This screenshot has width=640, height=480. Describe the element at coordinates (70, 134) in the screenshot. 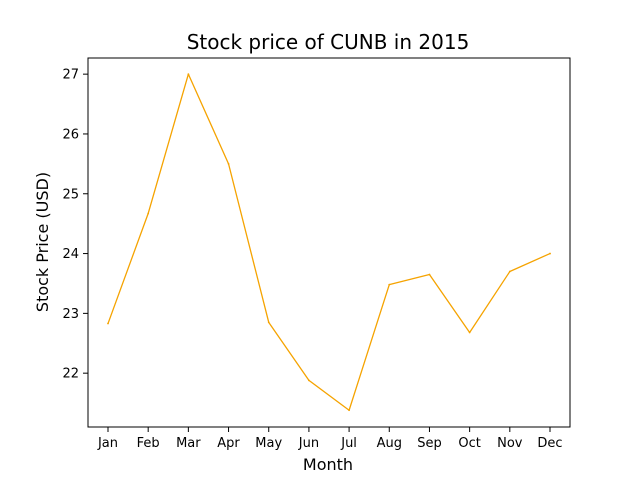

I see `y-tick-label: 26` at that location.